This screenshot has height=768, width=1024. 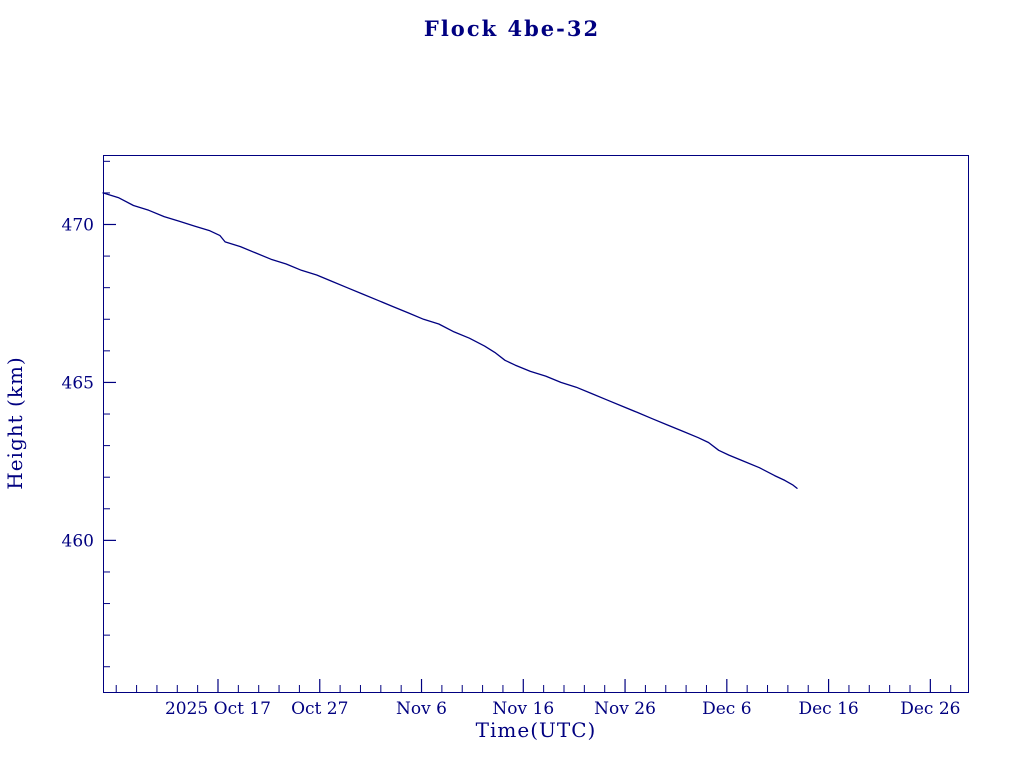 What do you see at coordinates (319, 709) in the screenshot?
I see `x-tick-label: Oct 27` at bounding box center [319, 709].